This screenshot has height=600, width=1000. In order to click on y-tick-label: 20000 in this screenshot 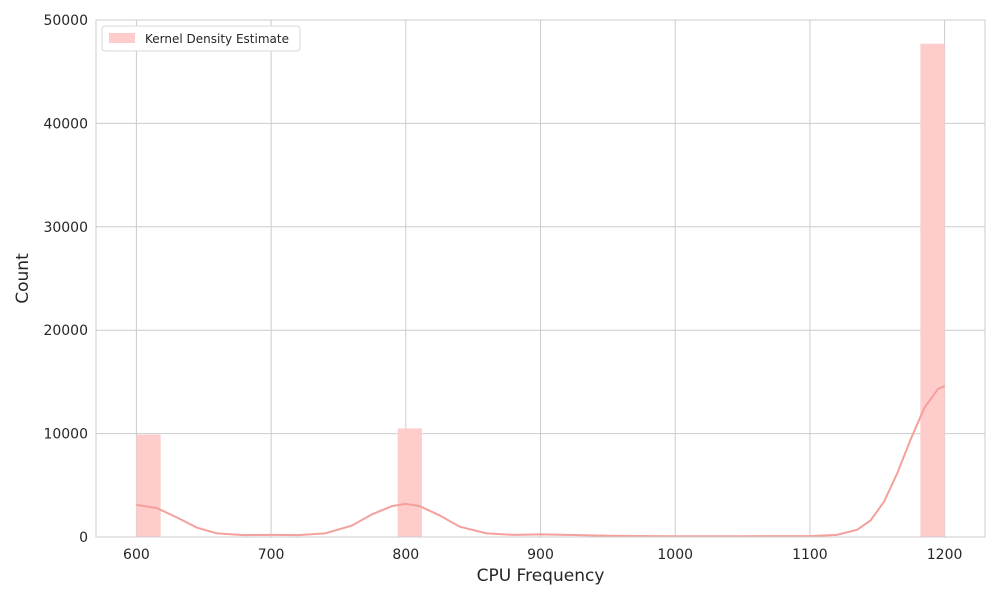, I will do `click(65, 331)`.